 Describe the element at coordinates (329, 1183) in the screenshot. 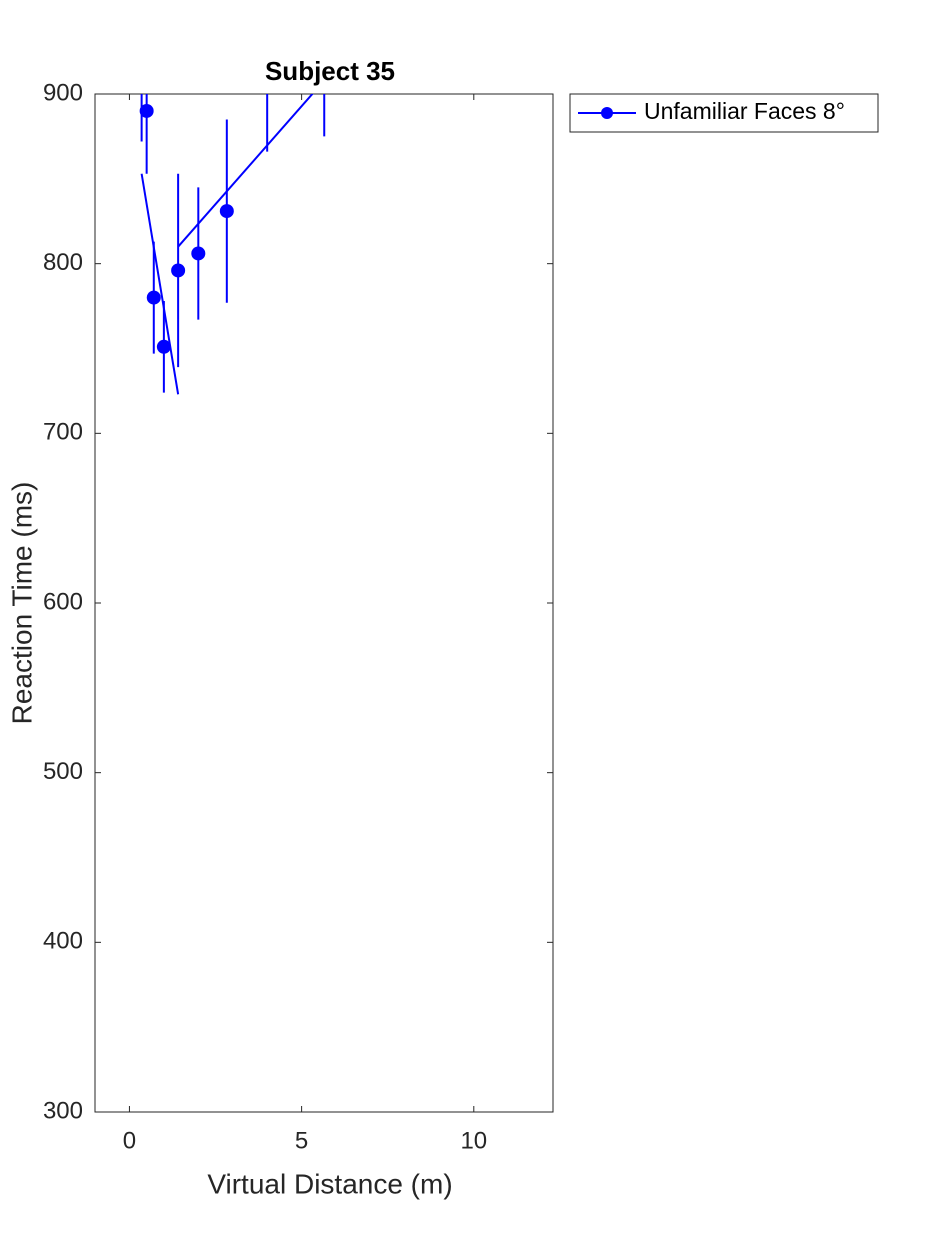

I see `x-axis-label: Virtual Distance (m)` at that location.